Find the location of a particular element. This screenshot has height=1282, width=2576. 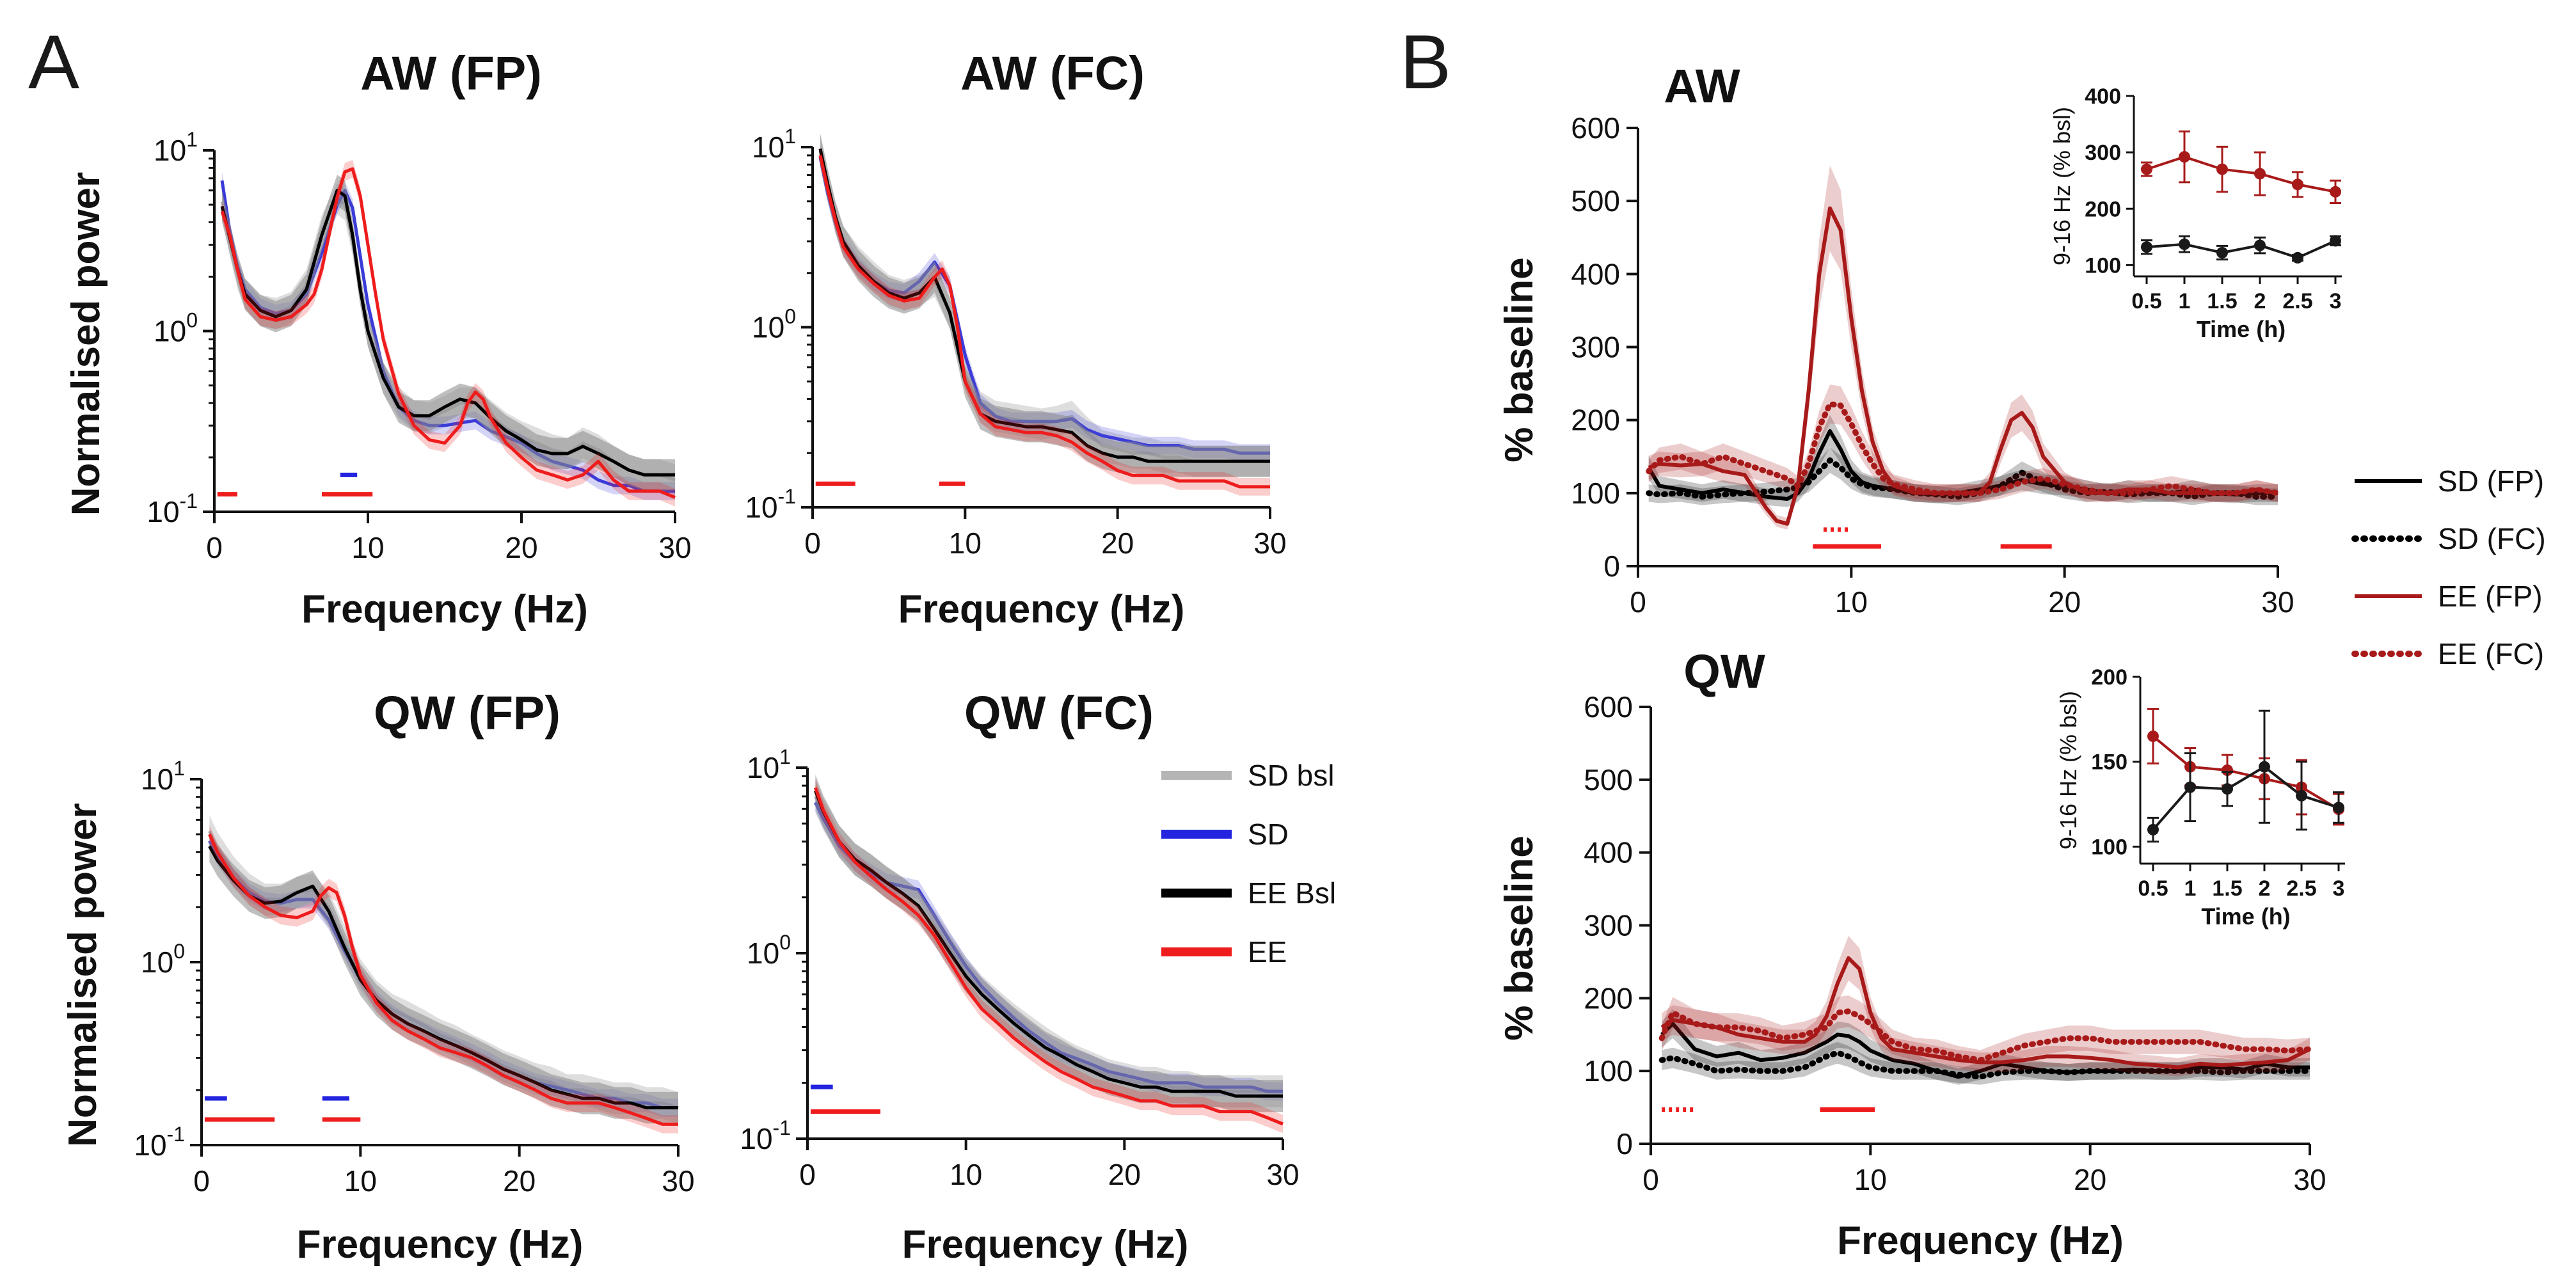

y-tick-label: 600 is located at coordinates (1596, 128).